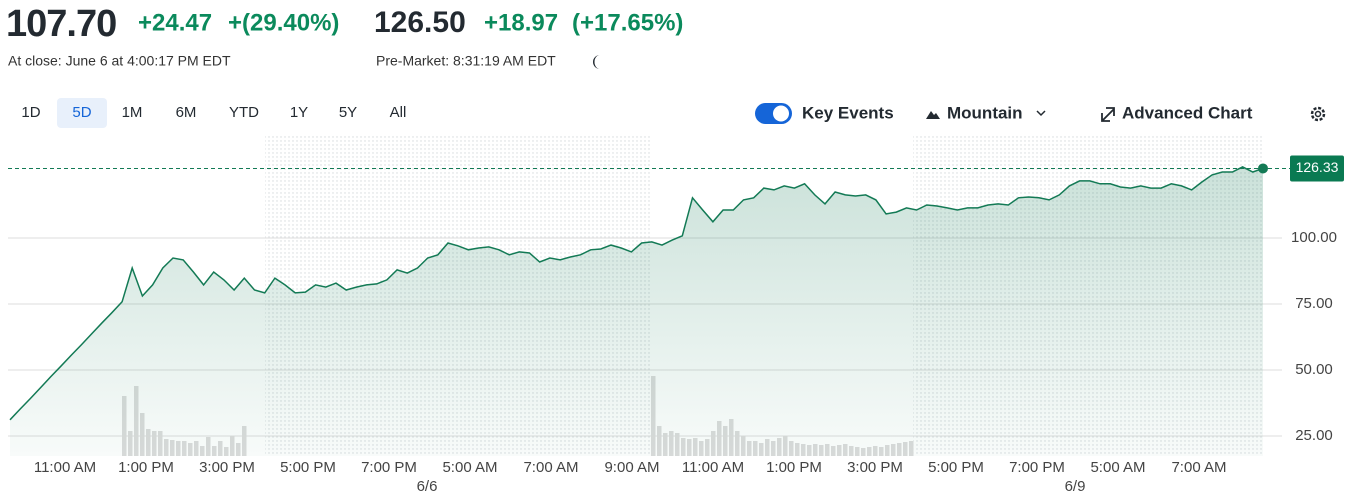 The image size is (1366, 493). I want to click on range-tabs: 1D 5D 1M 6M YTD 1Y 5Y All, so click(213, 113).